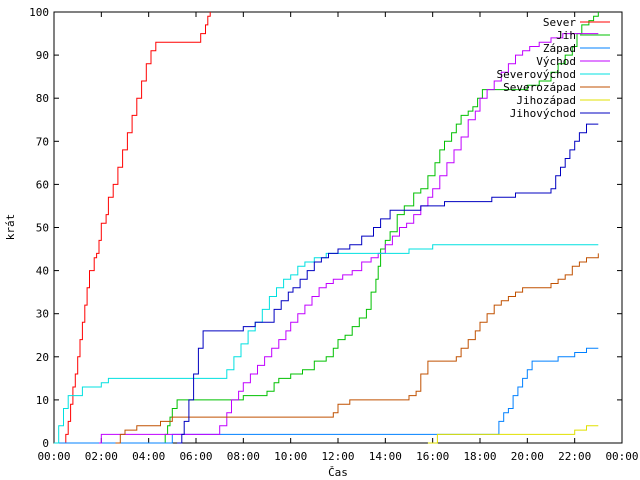 The height and width of the screenshot is (480, 640). Describe the element at coordinates (479, 456) in the screenshot. I see `x-tick-label: 18:00` at that location.